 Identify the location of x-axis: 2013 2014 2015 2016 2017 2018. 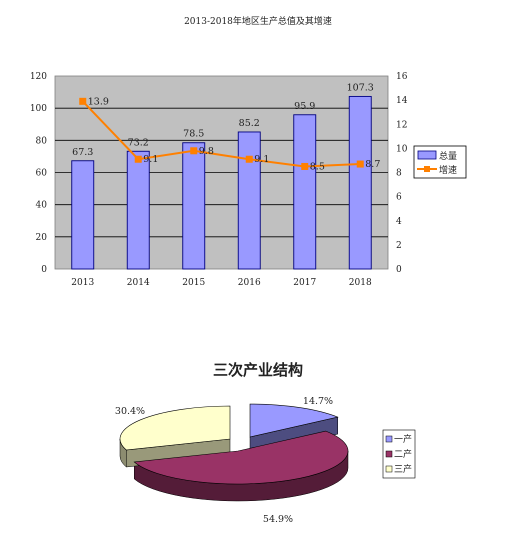
(221, 283).